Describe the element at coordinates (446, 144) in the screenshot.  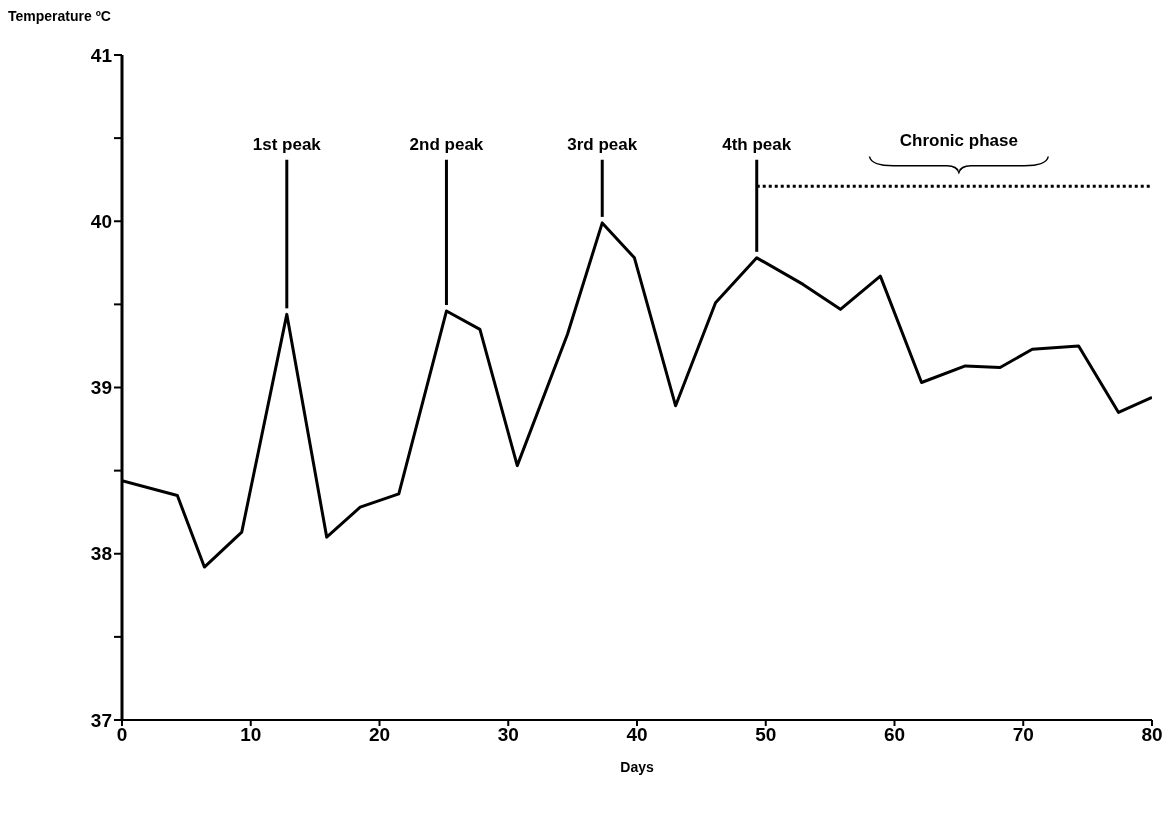
I see `annotation: 2nd peak` at that location.